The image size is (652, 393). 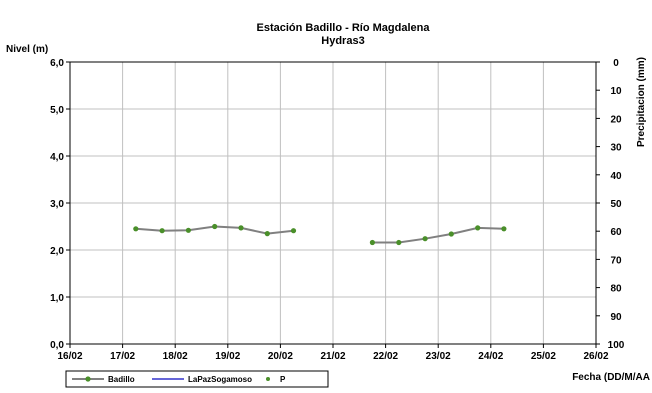 I want to click on y2-axis-label: Precipitacion (mm), so click(x=641, y=102).